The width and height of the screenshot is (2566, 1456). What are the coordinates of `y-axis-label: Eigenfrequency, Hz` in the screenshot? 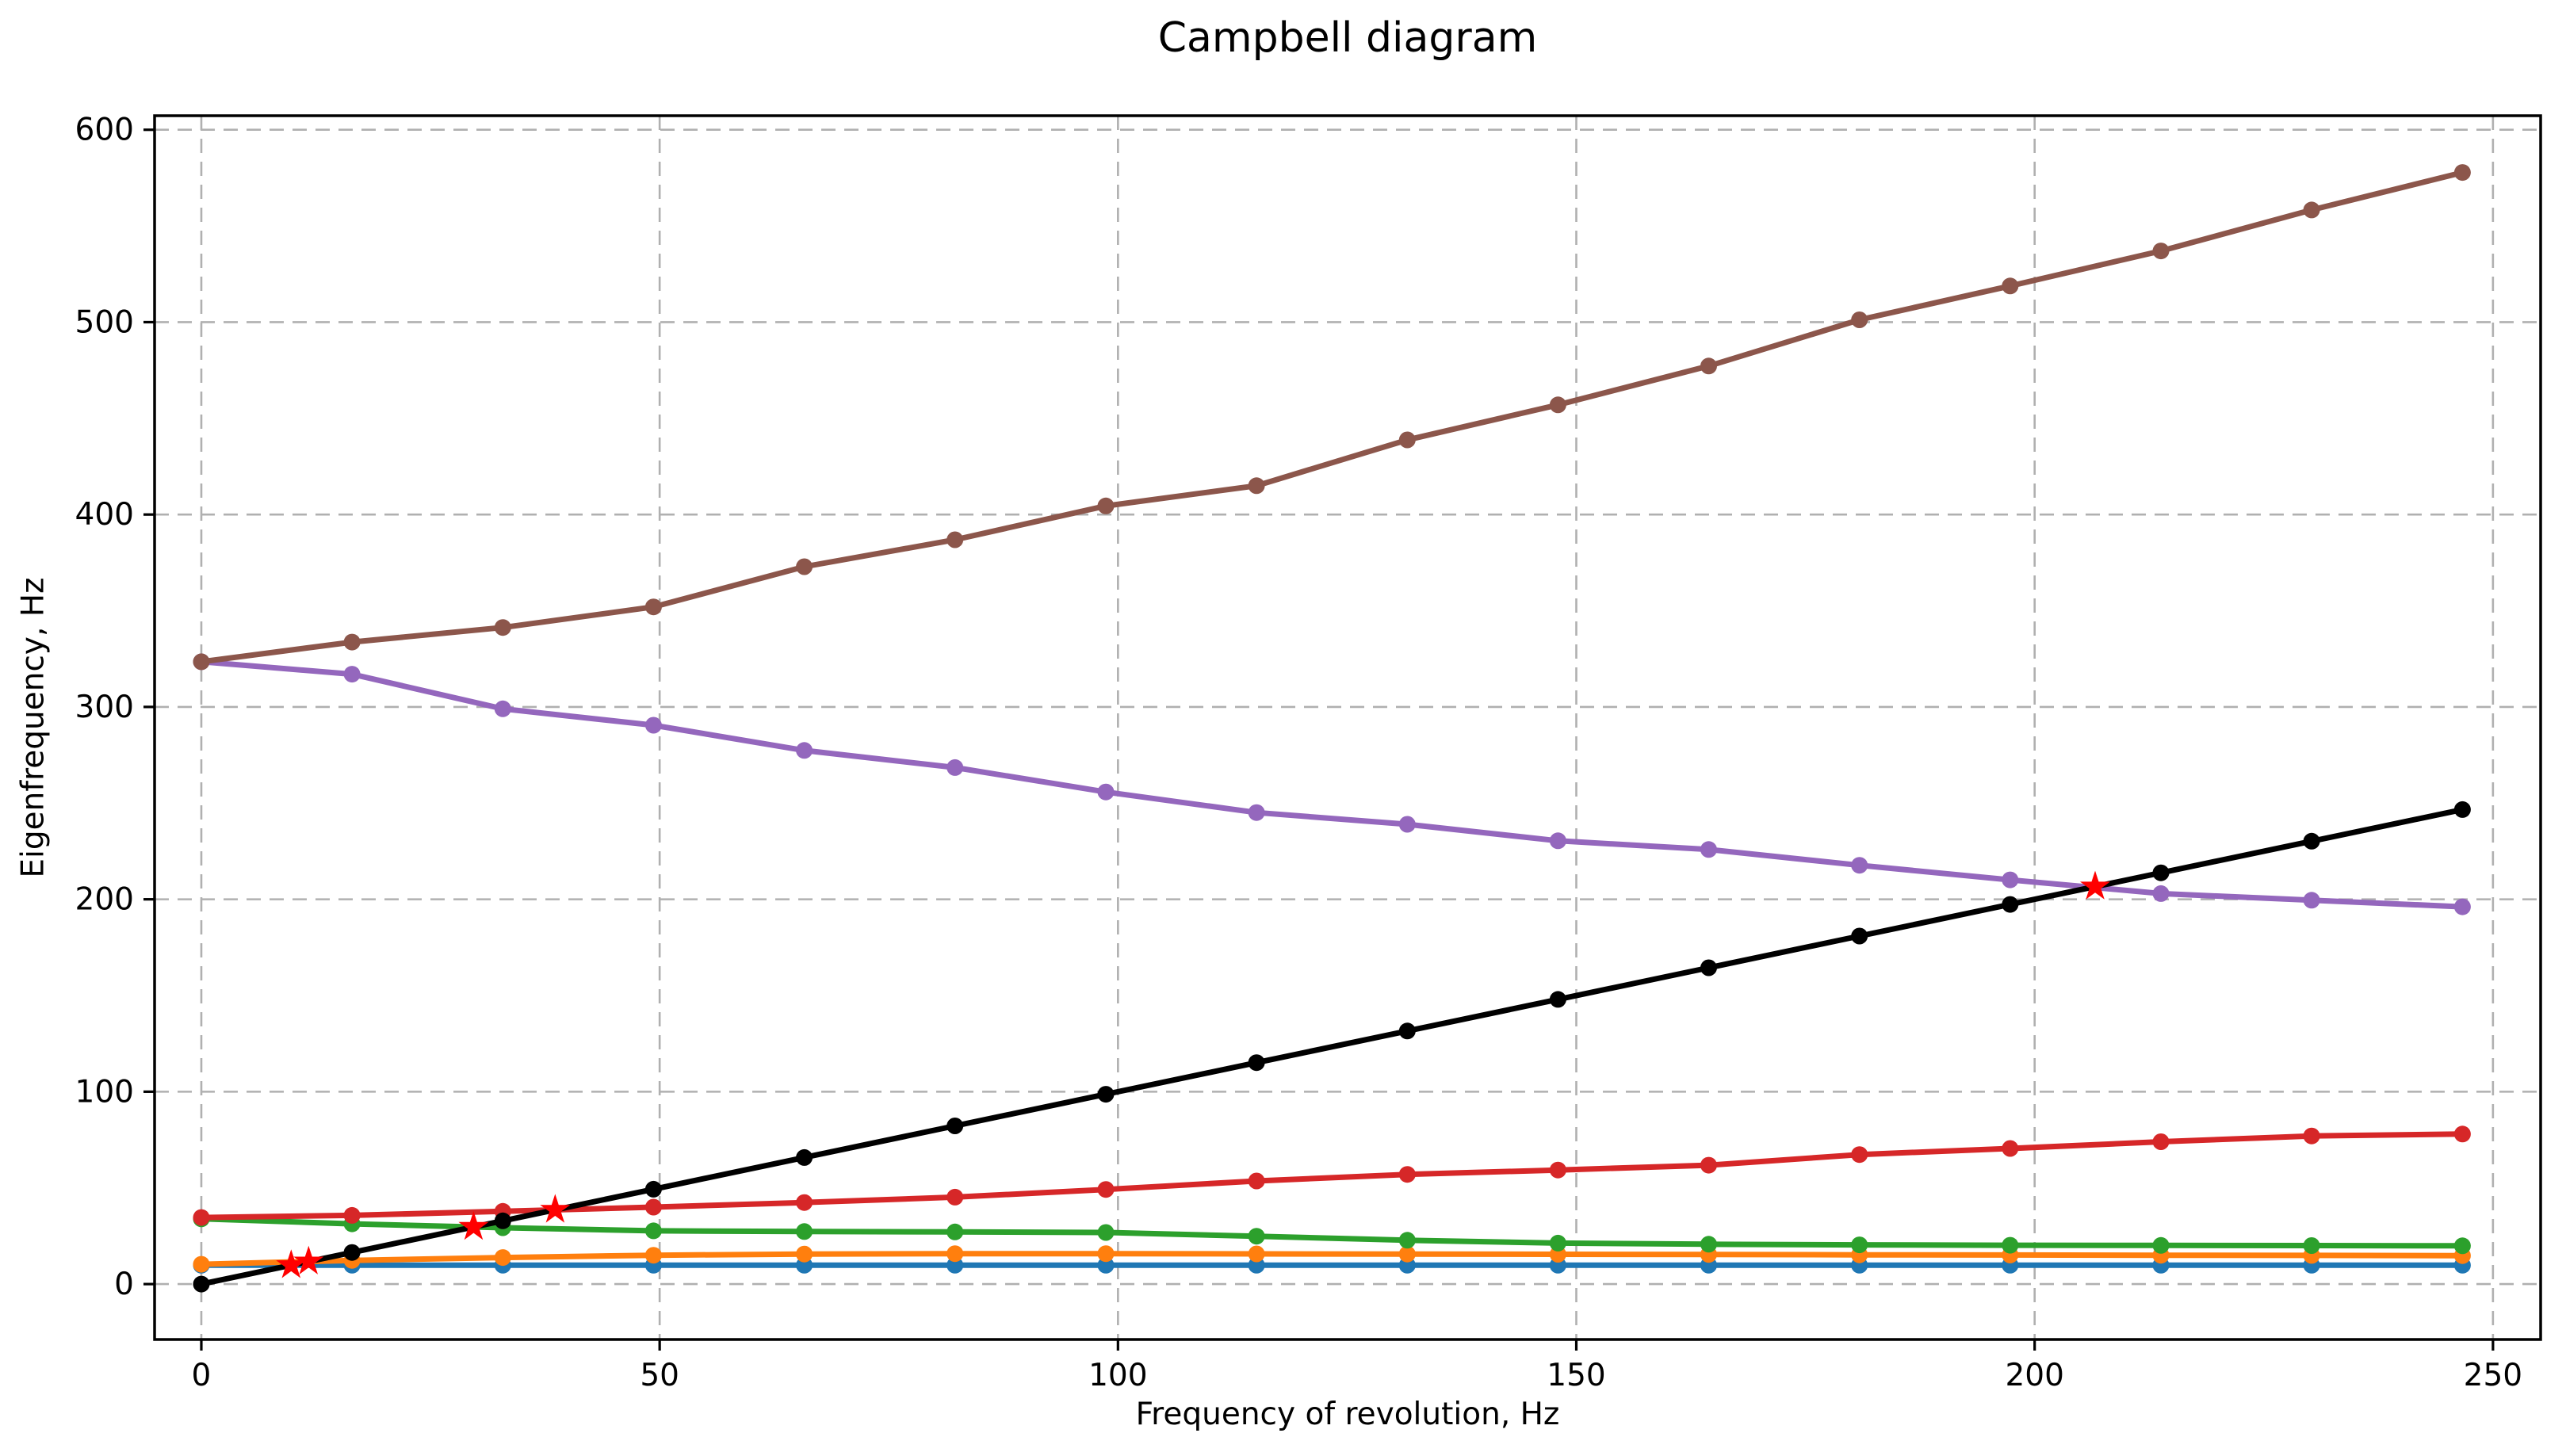 It's located at (33, 727).